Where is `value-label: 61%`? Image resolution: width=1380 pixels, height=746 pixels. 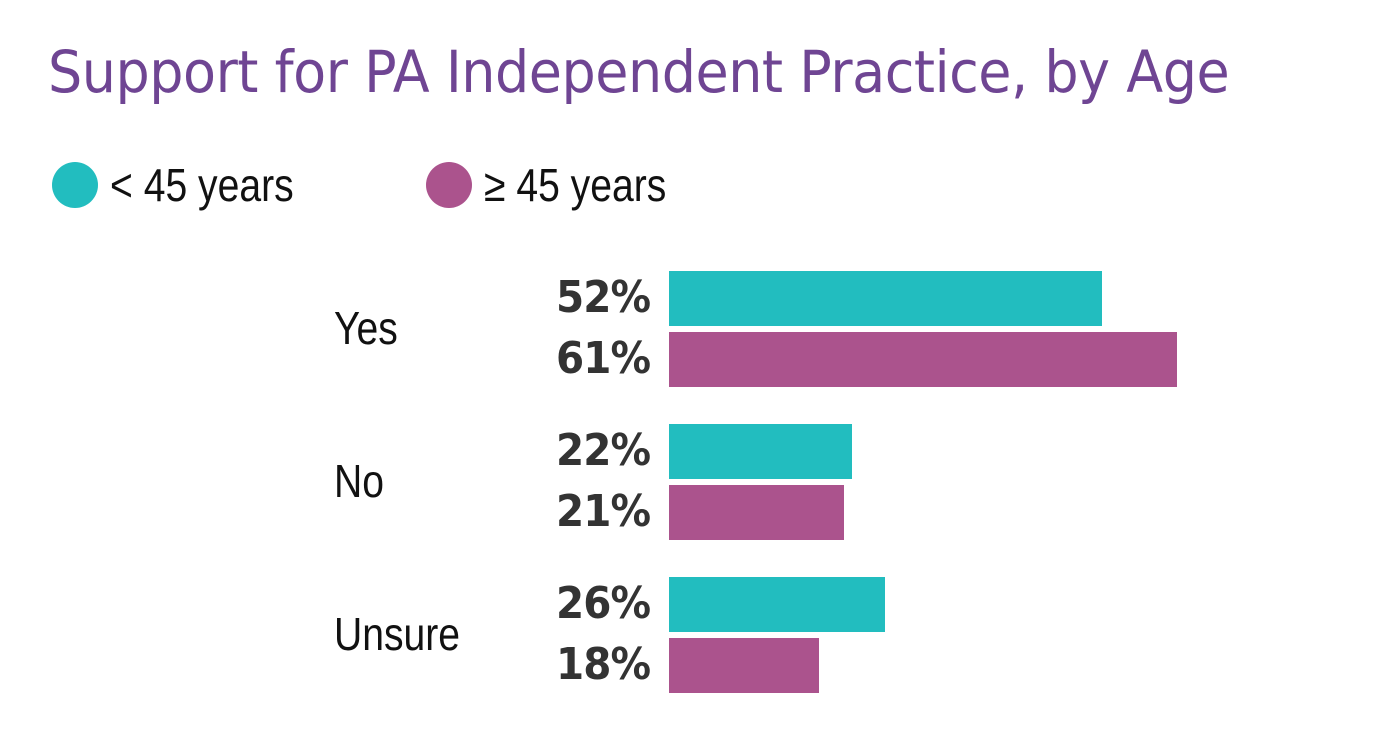
value-label: 61% is located at coordinates (603, 358).